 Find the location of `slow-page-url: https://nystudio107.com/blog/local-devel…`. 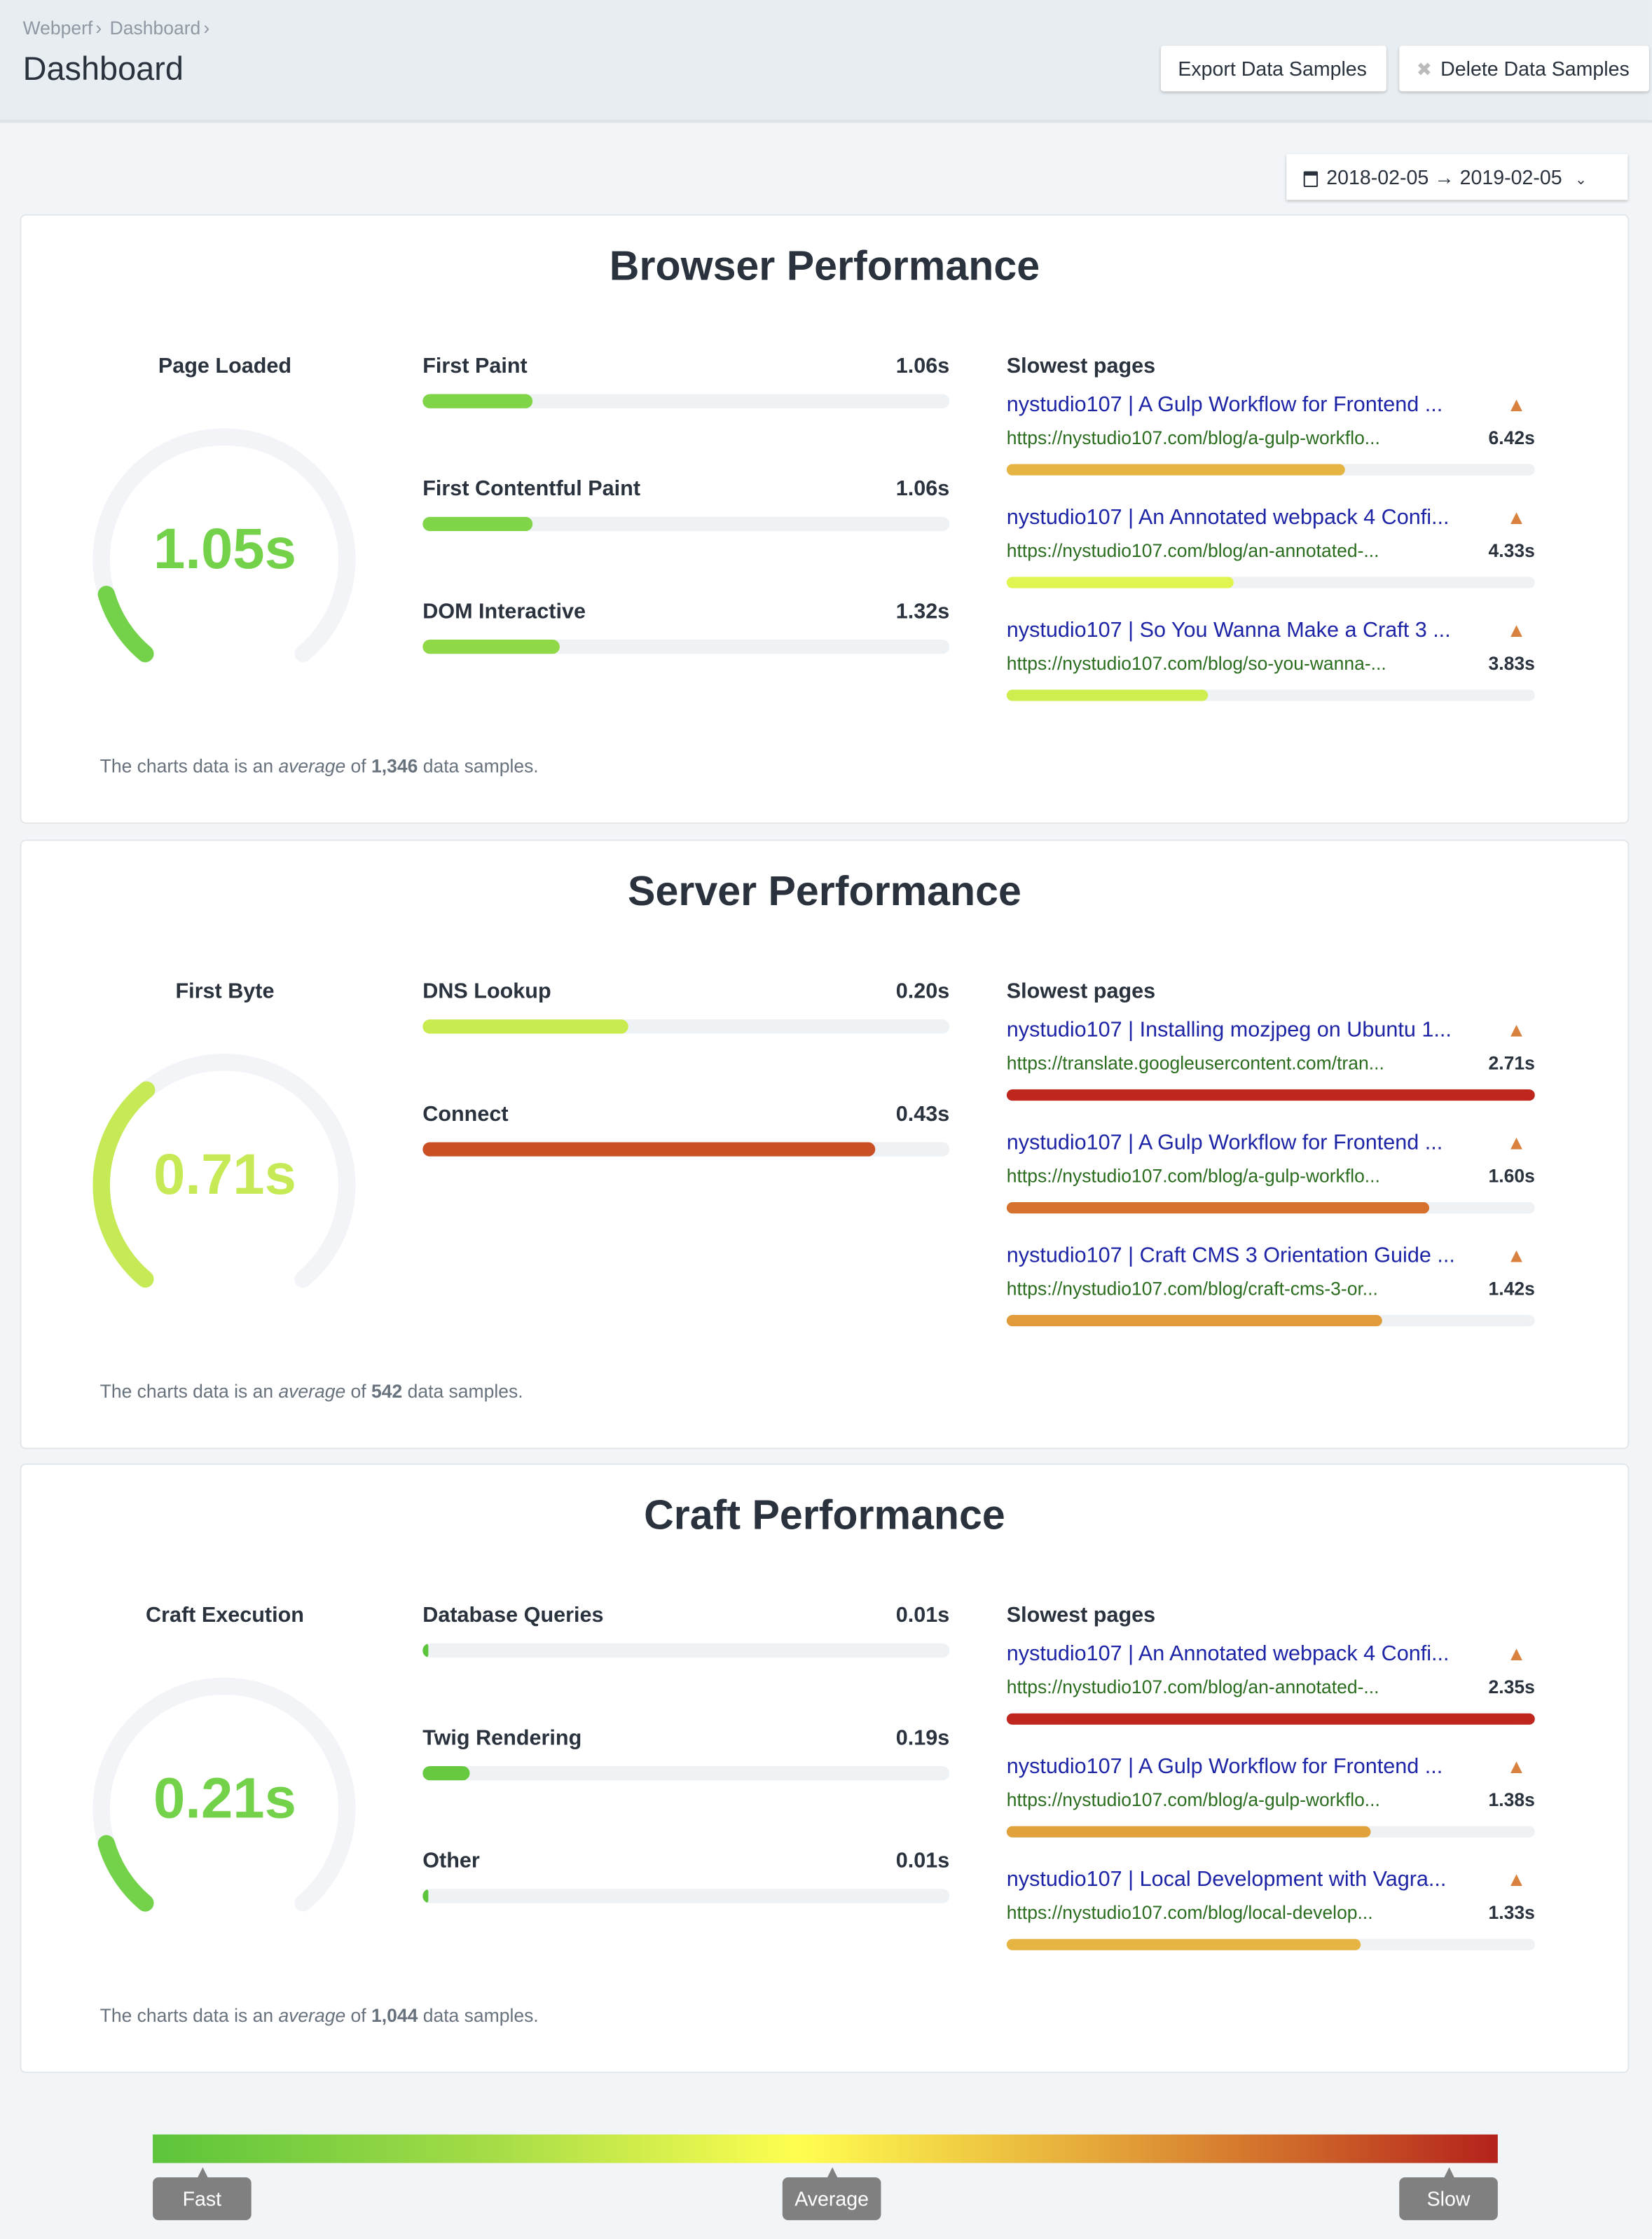

slow-page-url: https://nystudio107.com/blog/local-devel… is located at coordinates (1189, 1912).